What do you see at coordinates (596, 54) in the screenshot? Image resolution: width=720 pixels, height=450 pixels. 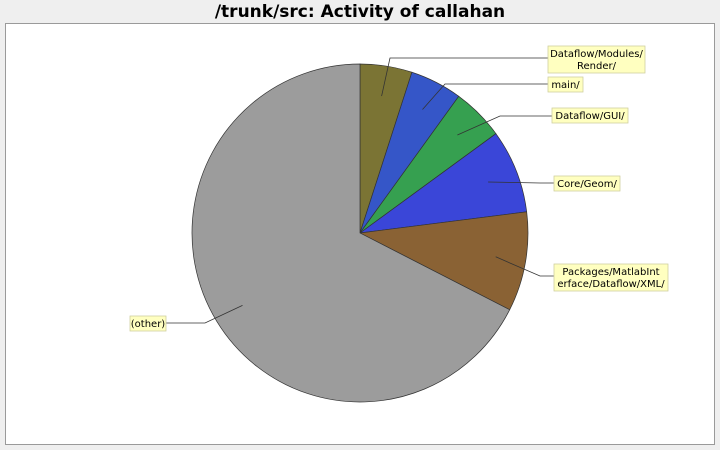 I see `slice-label: Dataflow/Modules/` at bounding box center [596, 54].